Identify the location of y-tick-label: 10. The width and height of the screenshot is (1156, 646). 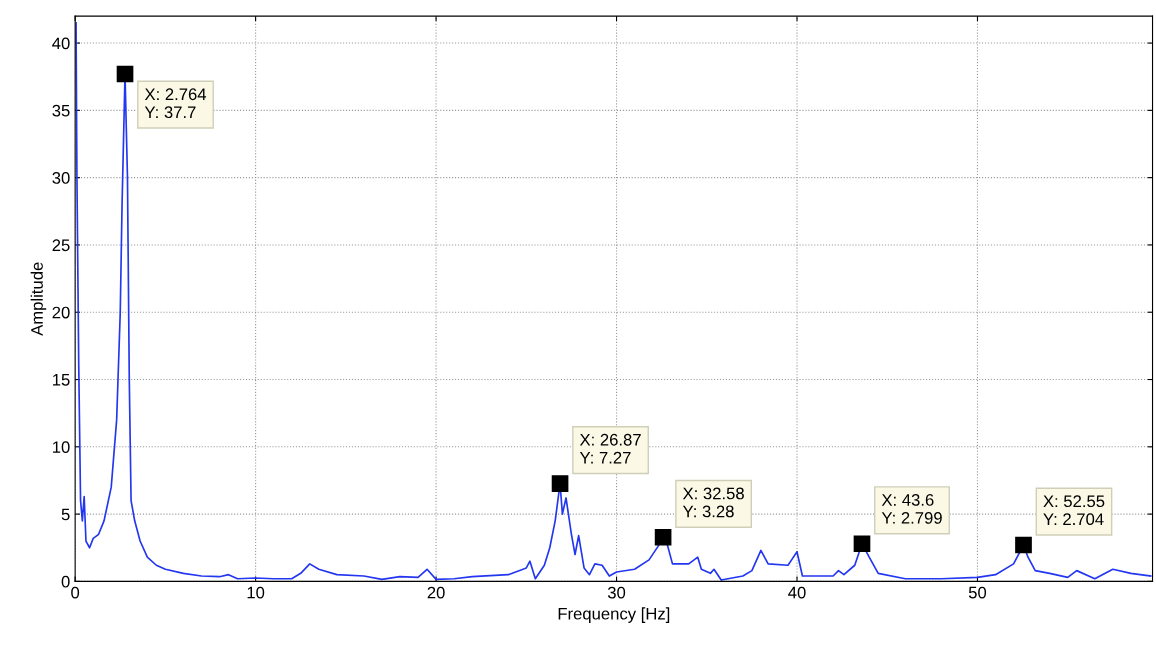
(61, 447).